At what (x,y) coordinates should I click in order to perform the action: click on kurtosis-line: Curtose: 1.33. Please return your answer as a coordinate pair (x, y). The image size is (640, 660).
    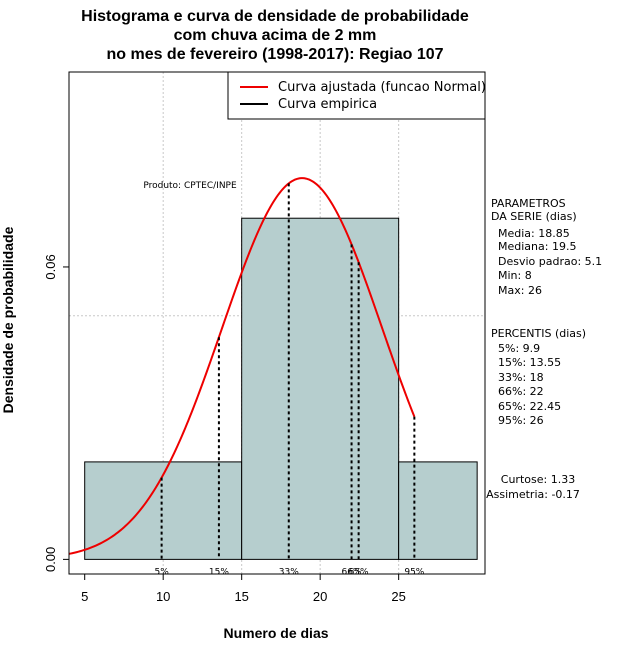
    Looking at the image, I should click on (538, 479).